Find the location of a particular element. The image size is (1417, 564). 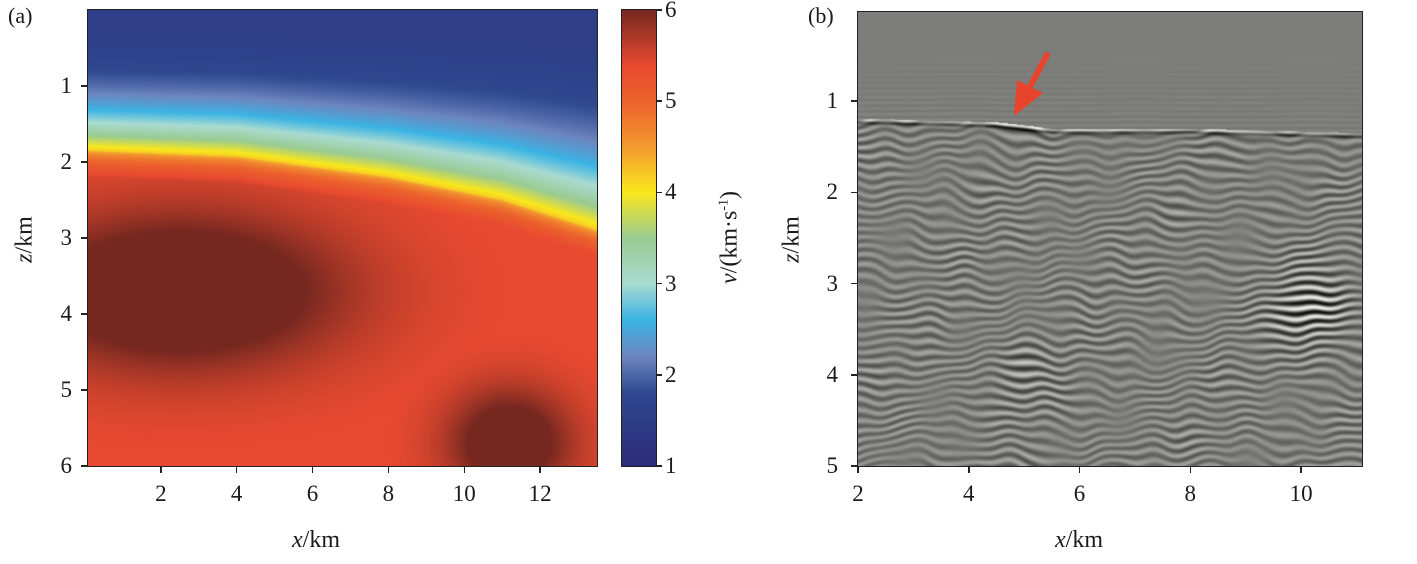

panel-b-label: (b) is located at coordinates (821, 15).